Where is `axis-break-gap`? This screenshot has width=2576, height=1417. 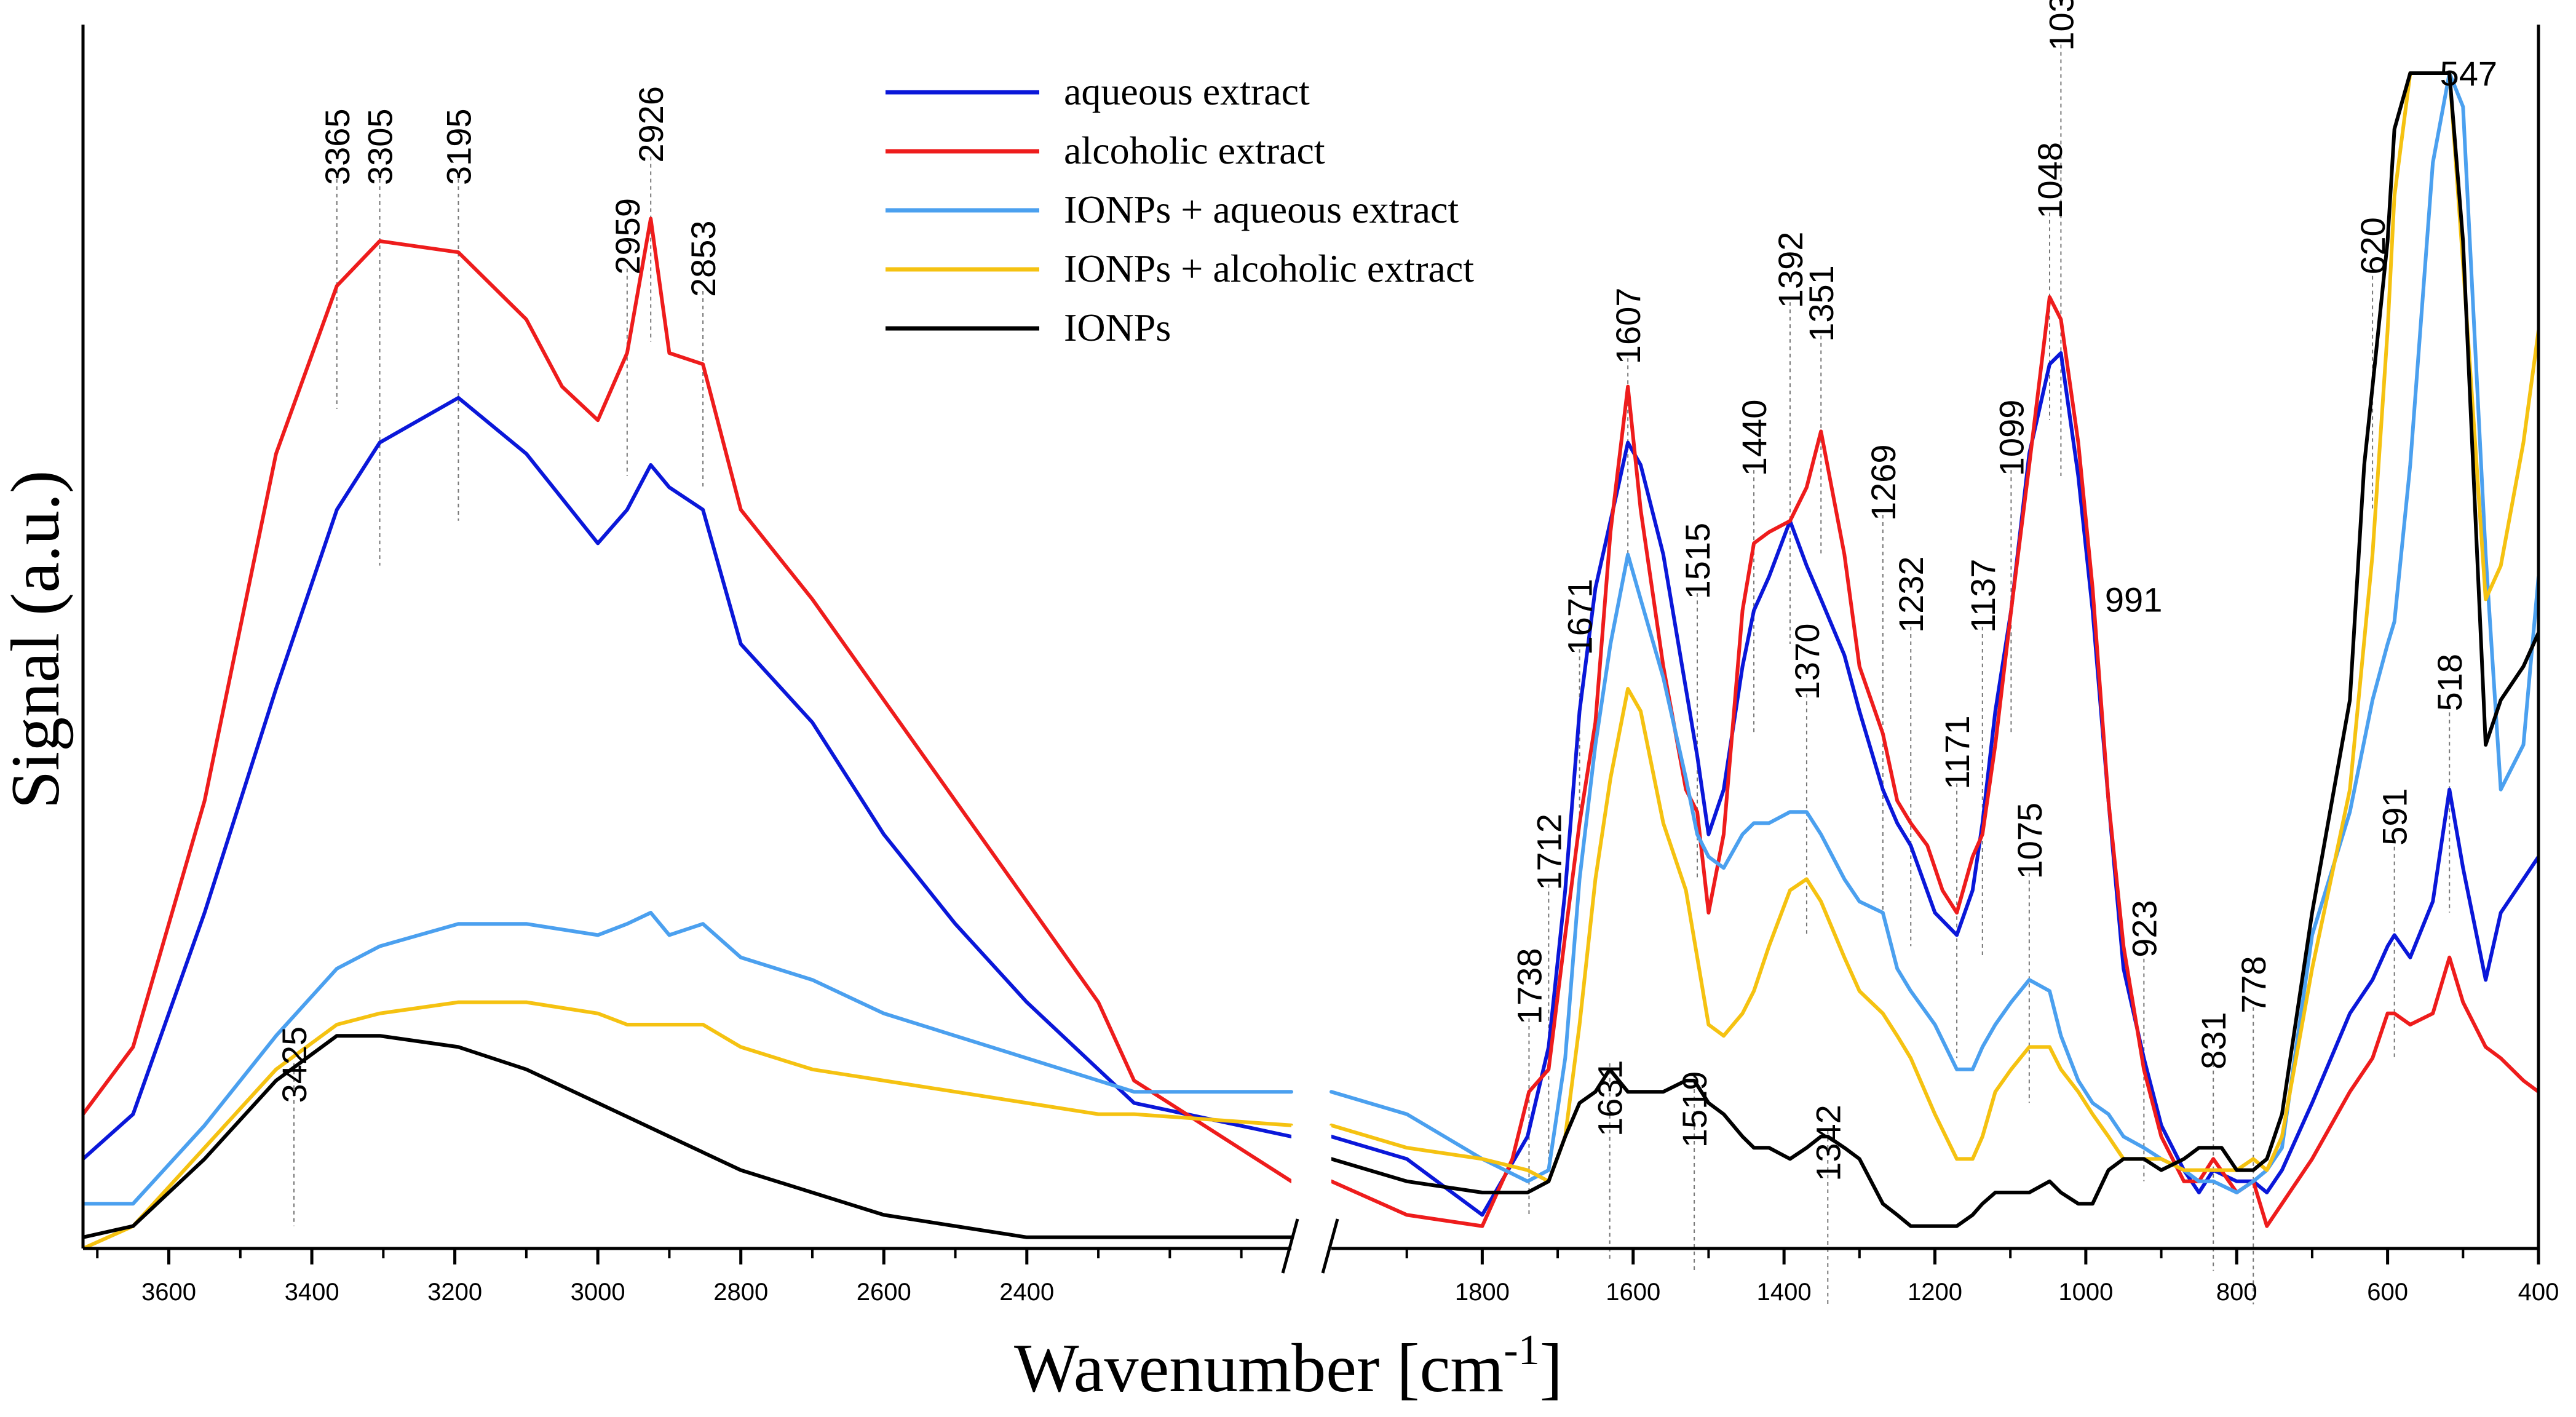 axis-break-gap is located at coordinates (1311, 1190).